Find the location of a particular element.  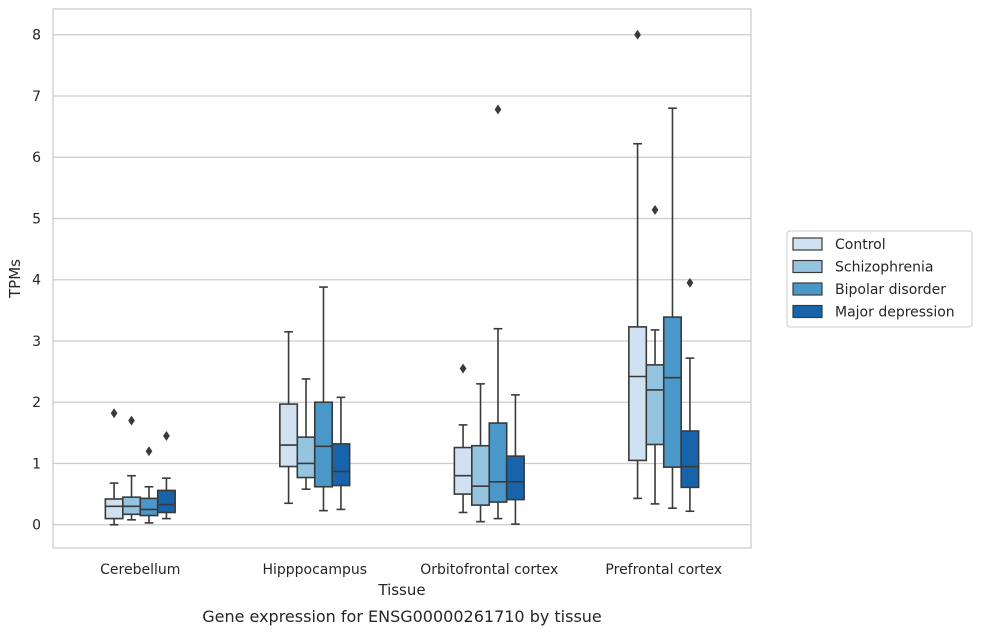

y-axis-title: TPMs is located at coordinates (15, 279).